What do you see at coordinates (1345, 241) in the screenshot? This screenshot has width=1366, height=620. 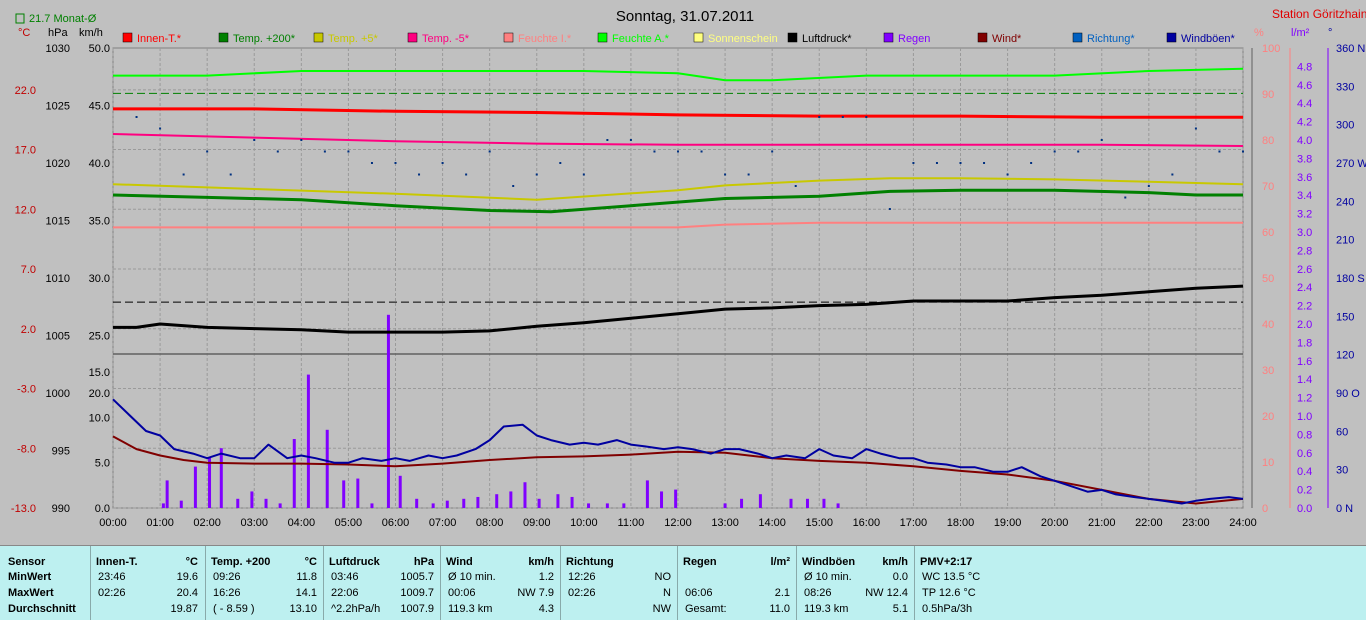 I see `direction-tick-label: 210` at bounding box center [1345, 241].